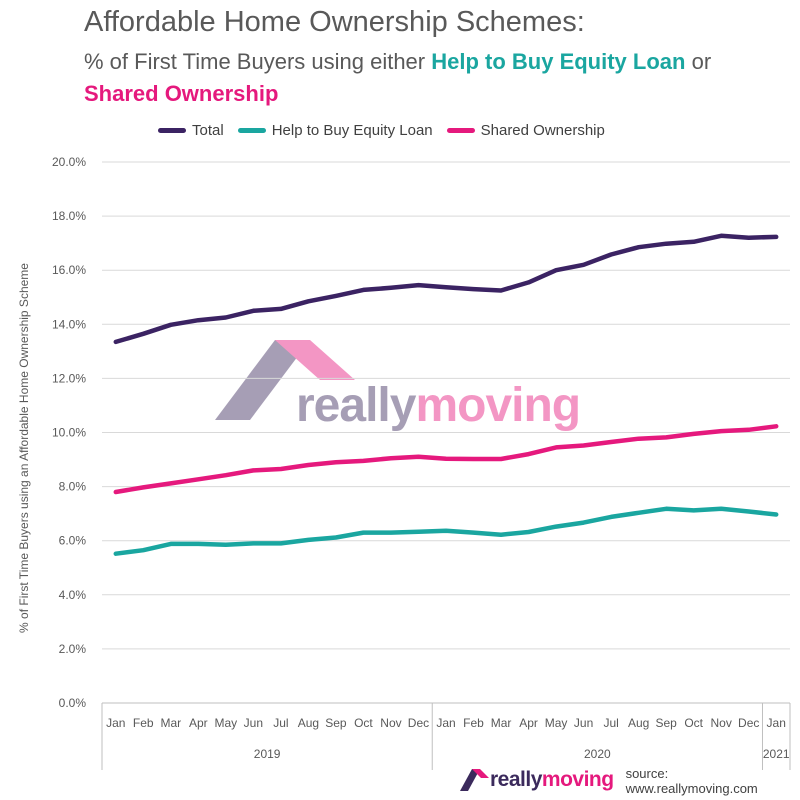 The width and height of the screenshot is (800, 800). What do you see at coordinates (498, 405) in the screenshot?
I see `watermark-moving: moving` at bounding box center [498, 405].